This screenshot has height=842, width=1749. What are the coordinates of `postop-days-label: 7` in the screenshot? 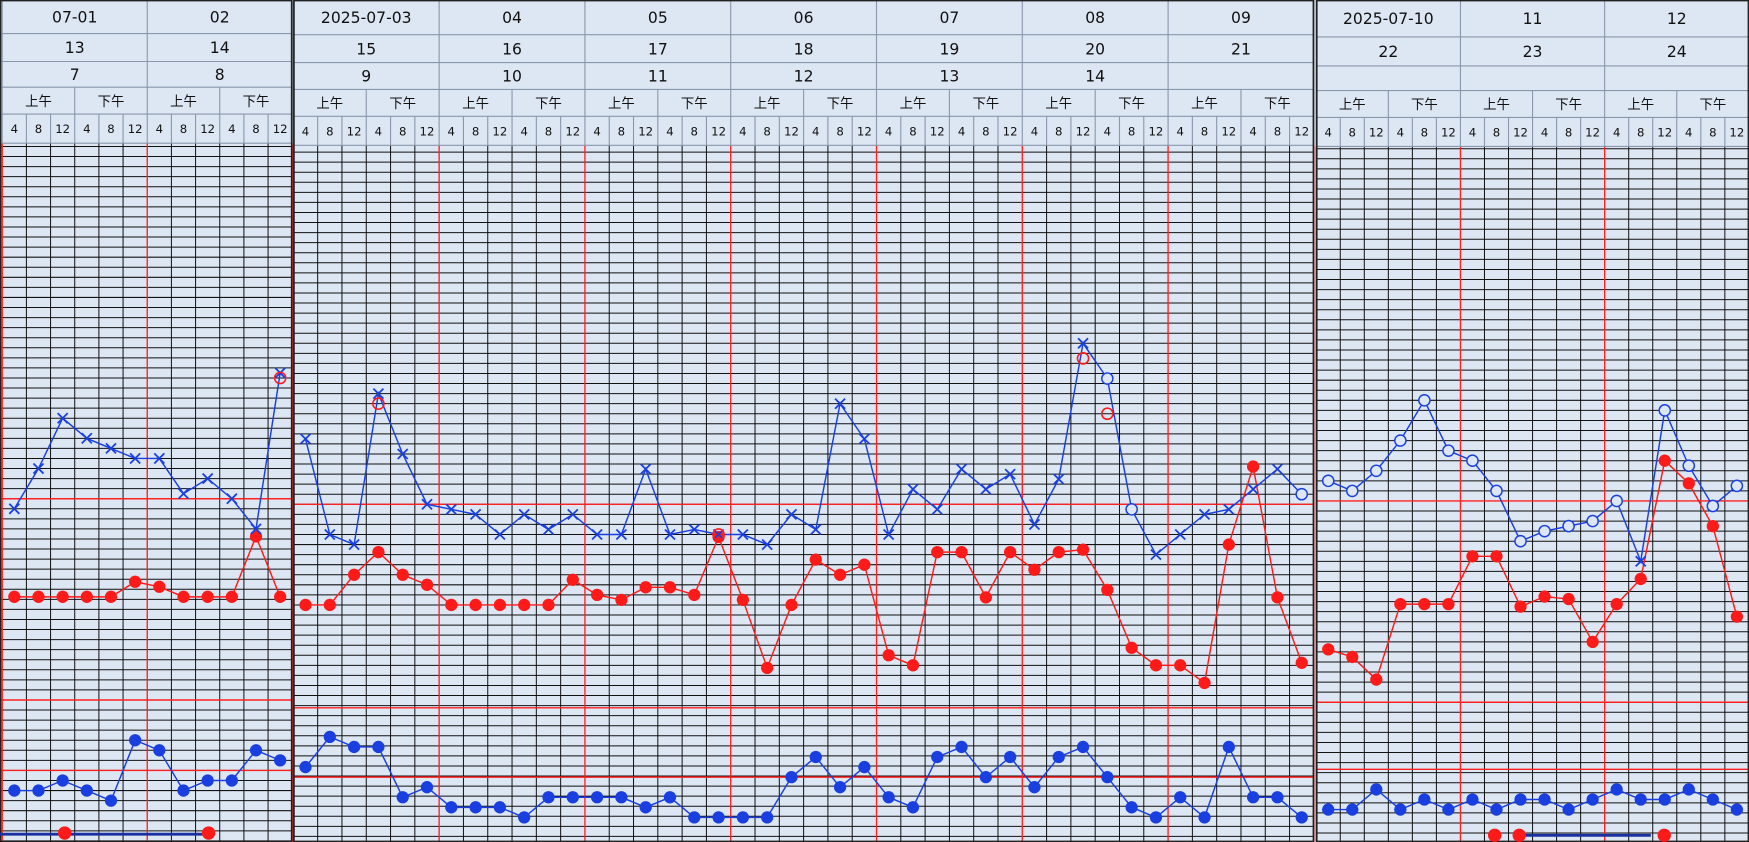 It's located at (75, 74).